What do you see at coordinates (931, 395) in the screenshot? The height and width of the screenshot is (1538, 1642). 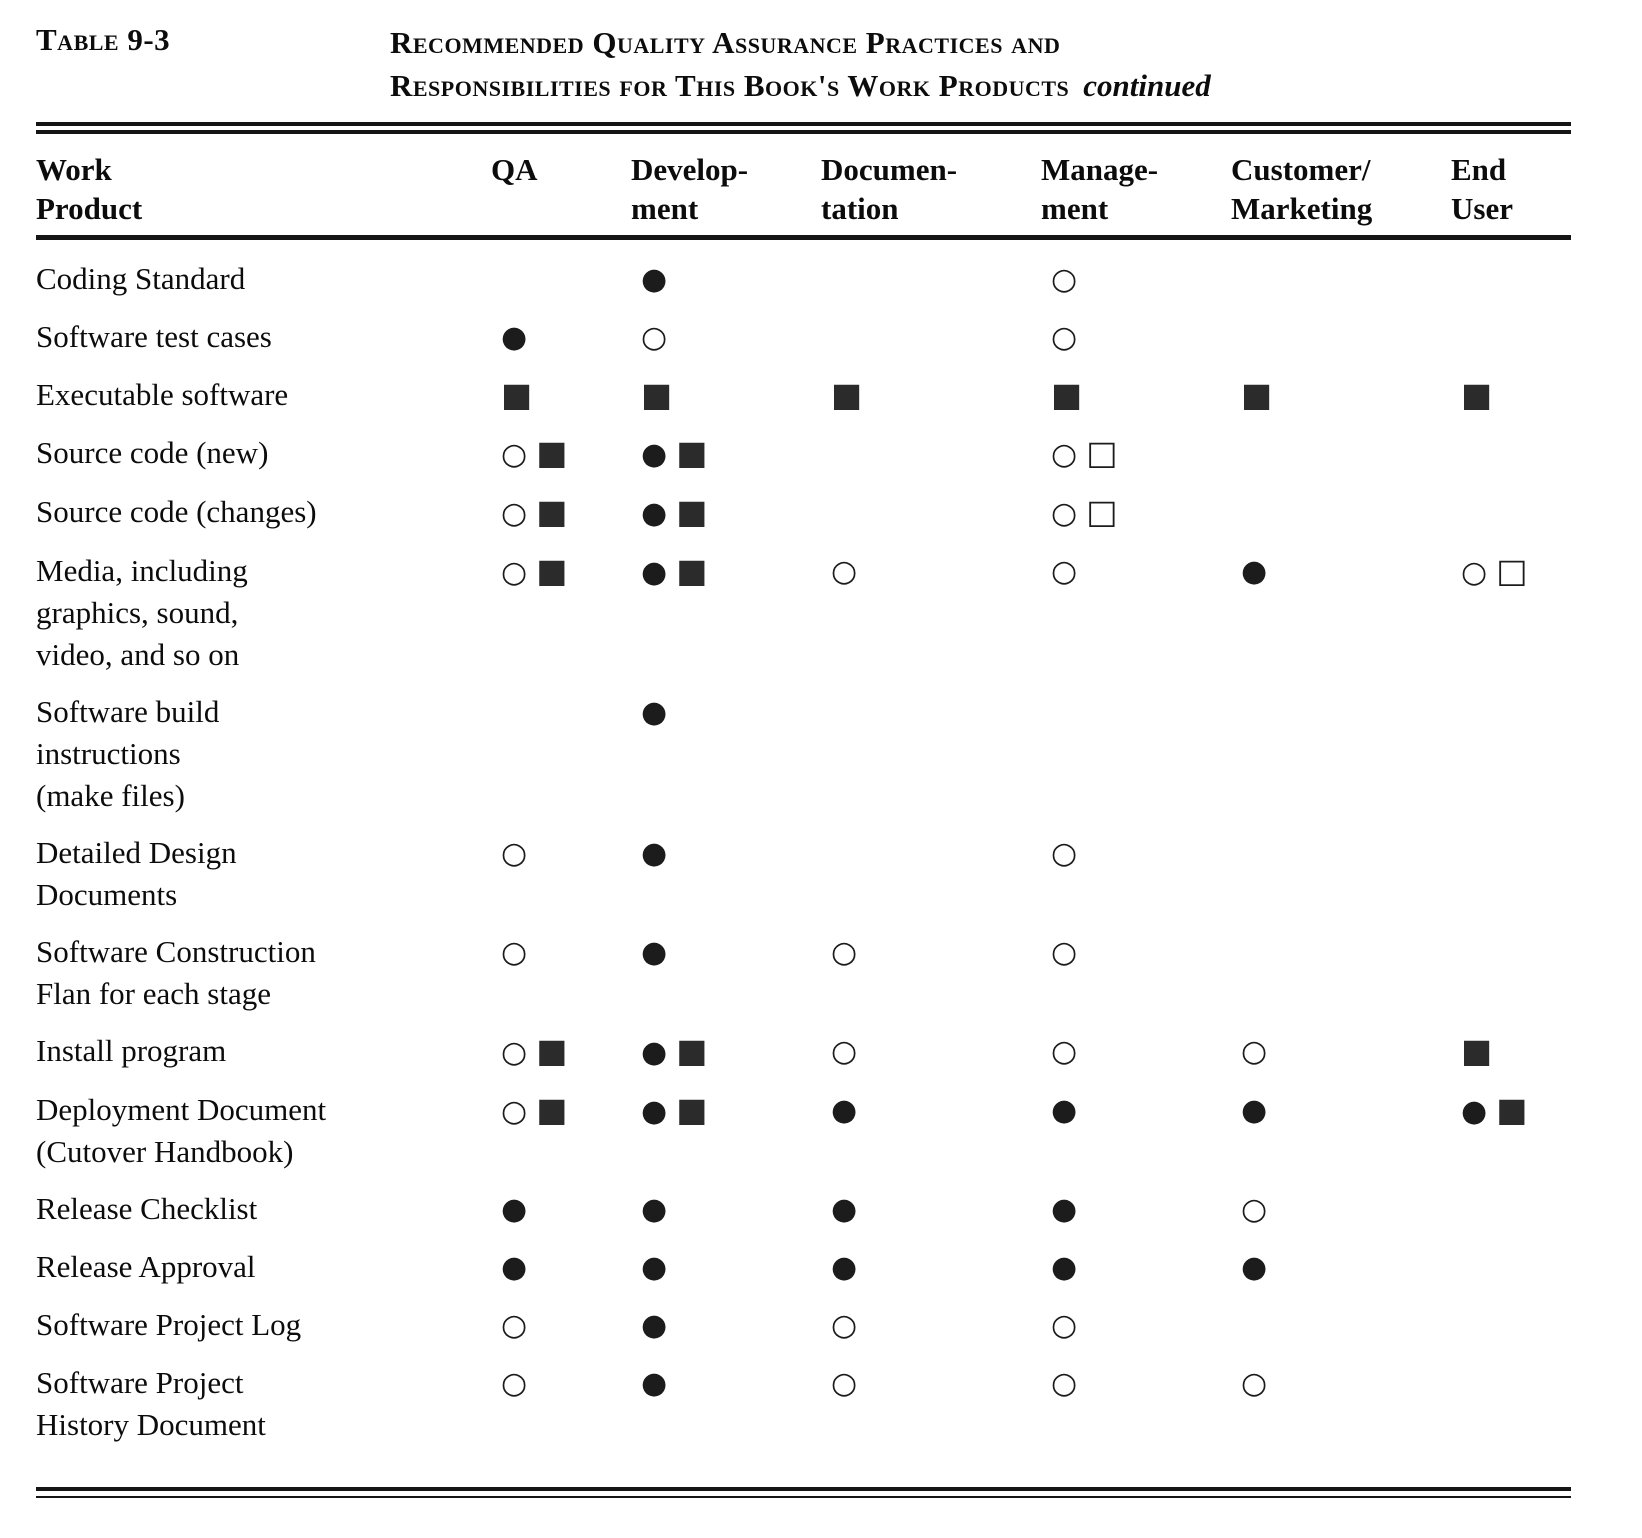 I see `cell-documentation: ■` at bounding box center [931, 395].